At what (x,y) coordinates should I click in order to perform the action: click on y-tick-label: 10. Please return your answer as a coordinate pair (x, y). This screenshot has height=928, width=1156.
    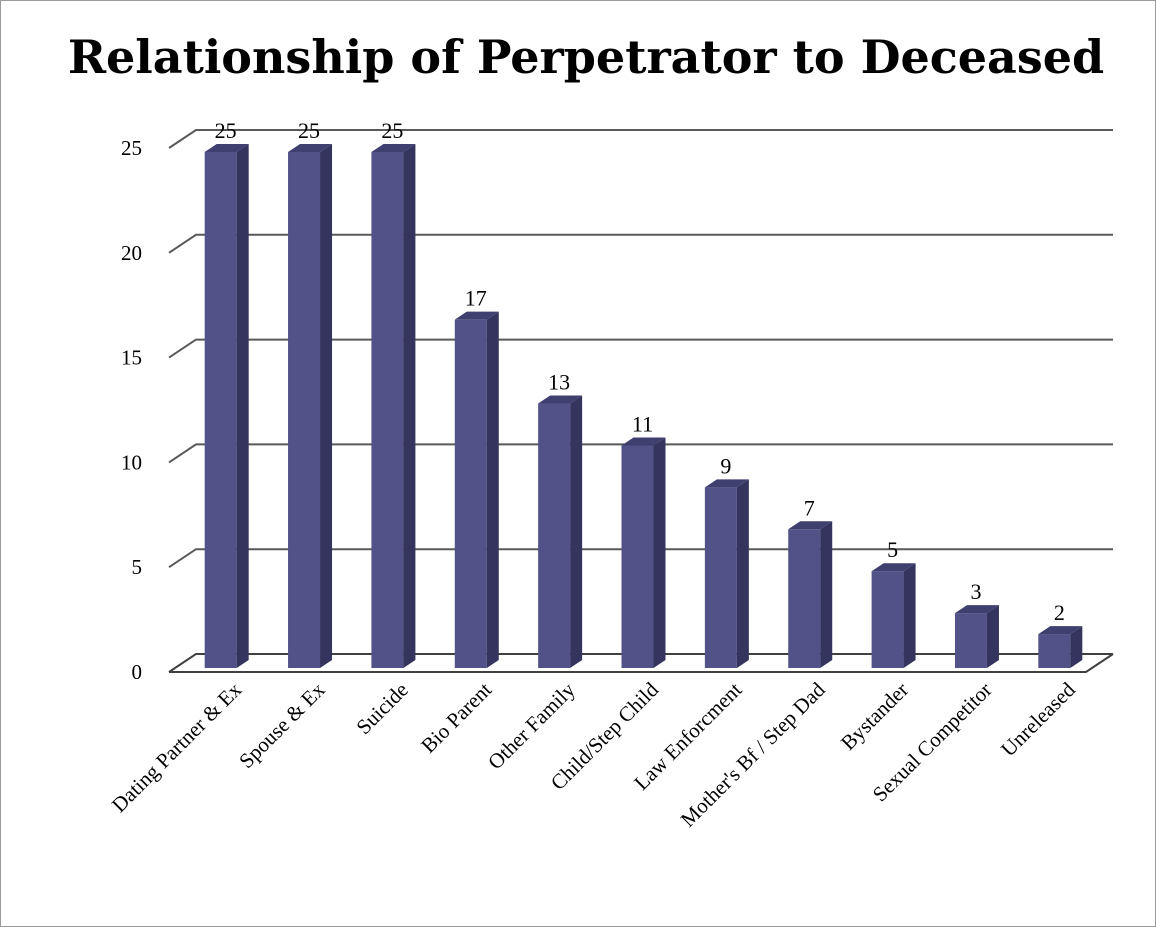
    Looking at the image, I should click on (131, 462).